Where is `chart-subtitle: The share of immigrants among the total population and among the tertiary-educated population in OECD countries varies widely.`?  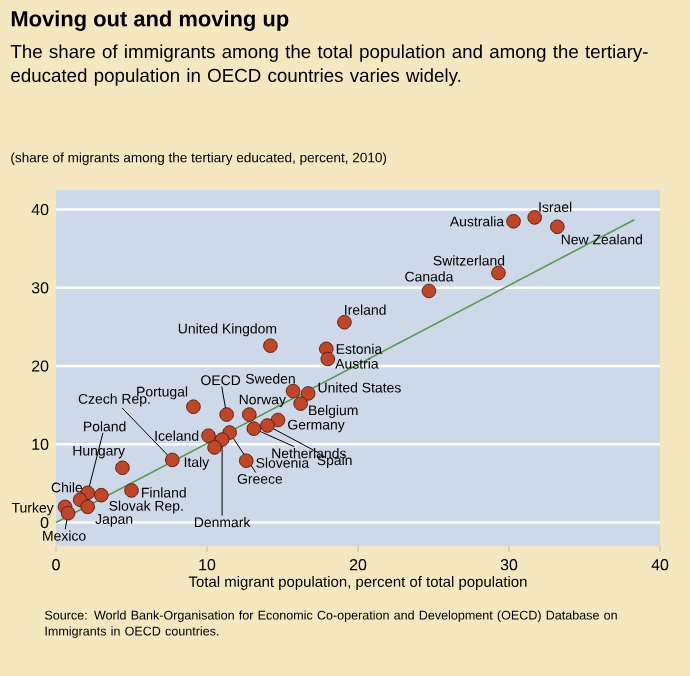
chart-subtitle: The share of immigrants among the total population and among the tertiary-educated population in OECD countries varies widely. is located at coordinates (329, 65).